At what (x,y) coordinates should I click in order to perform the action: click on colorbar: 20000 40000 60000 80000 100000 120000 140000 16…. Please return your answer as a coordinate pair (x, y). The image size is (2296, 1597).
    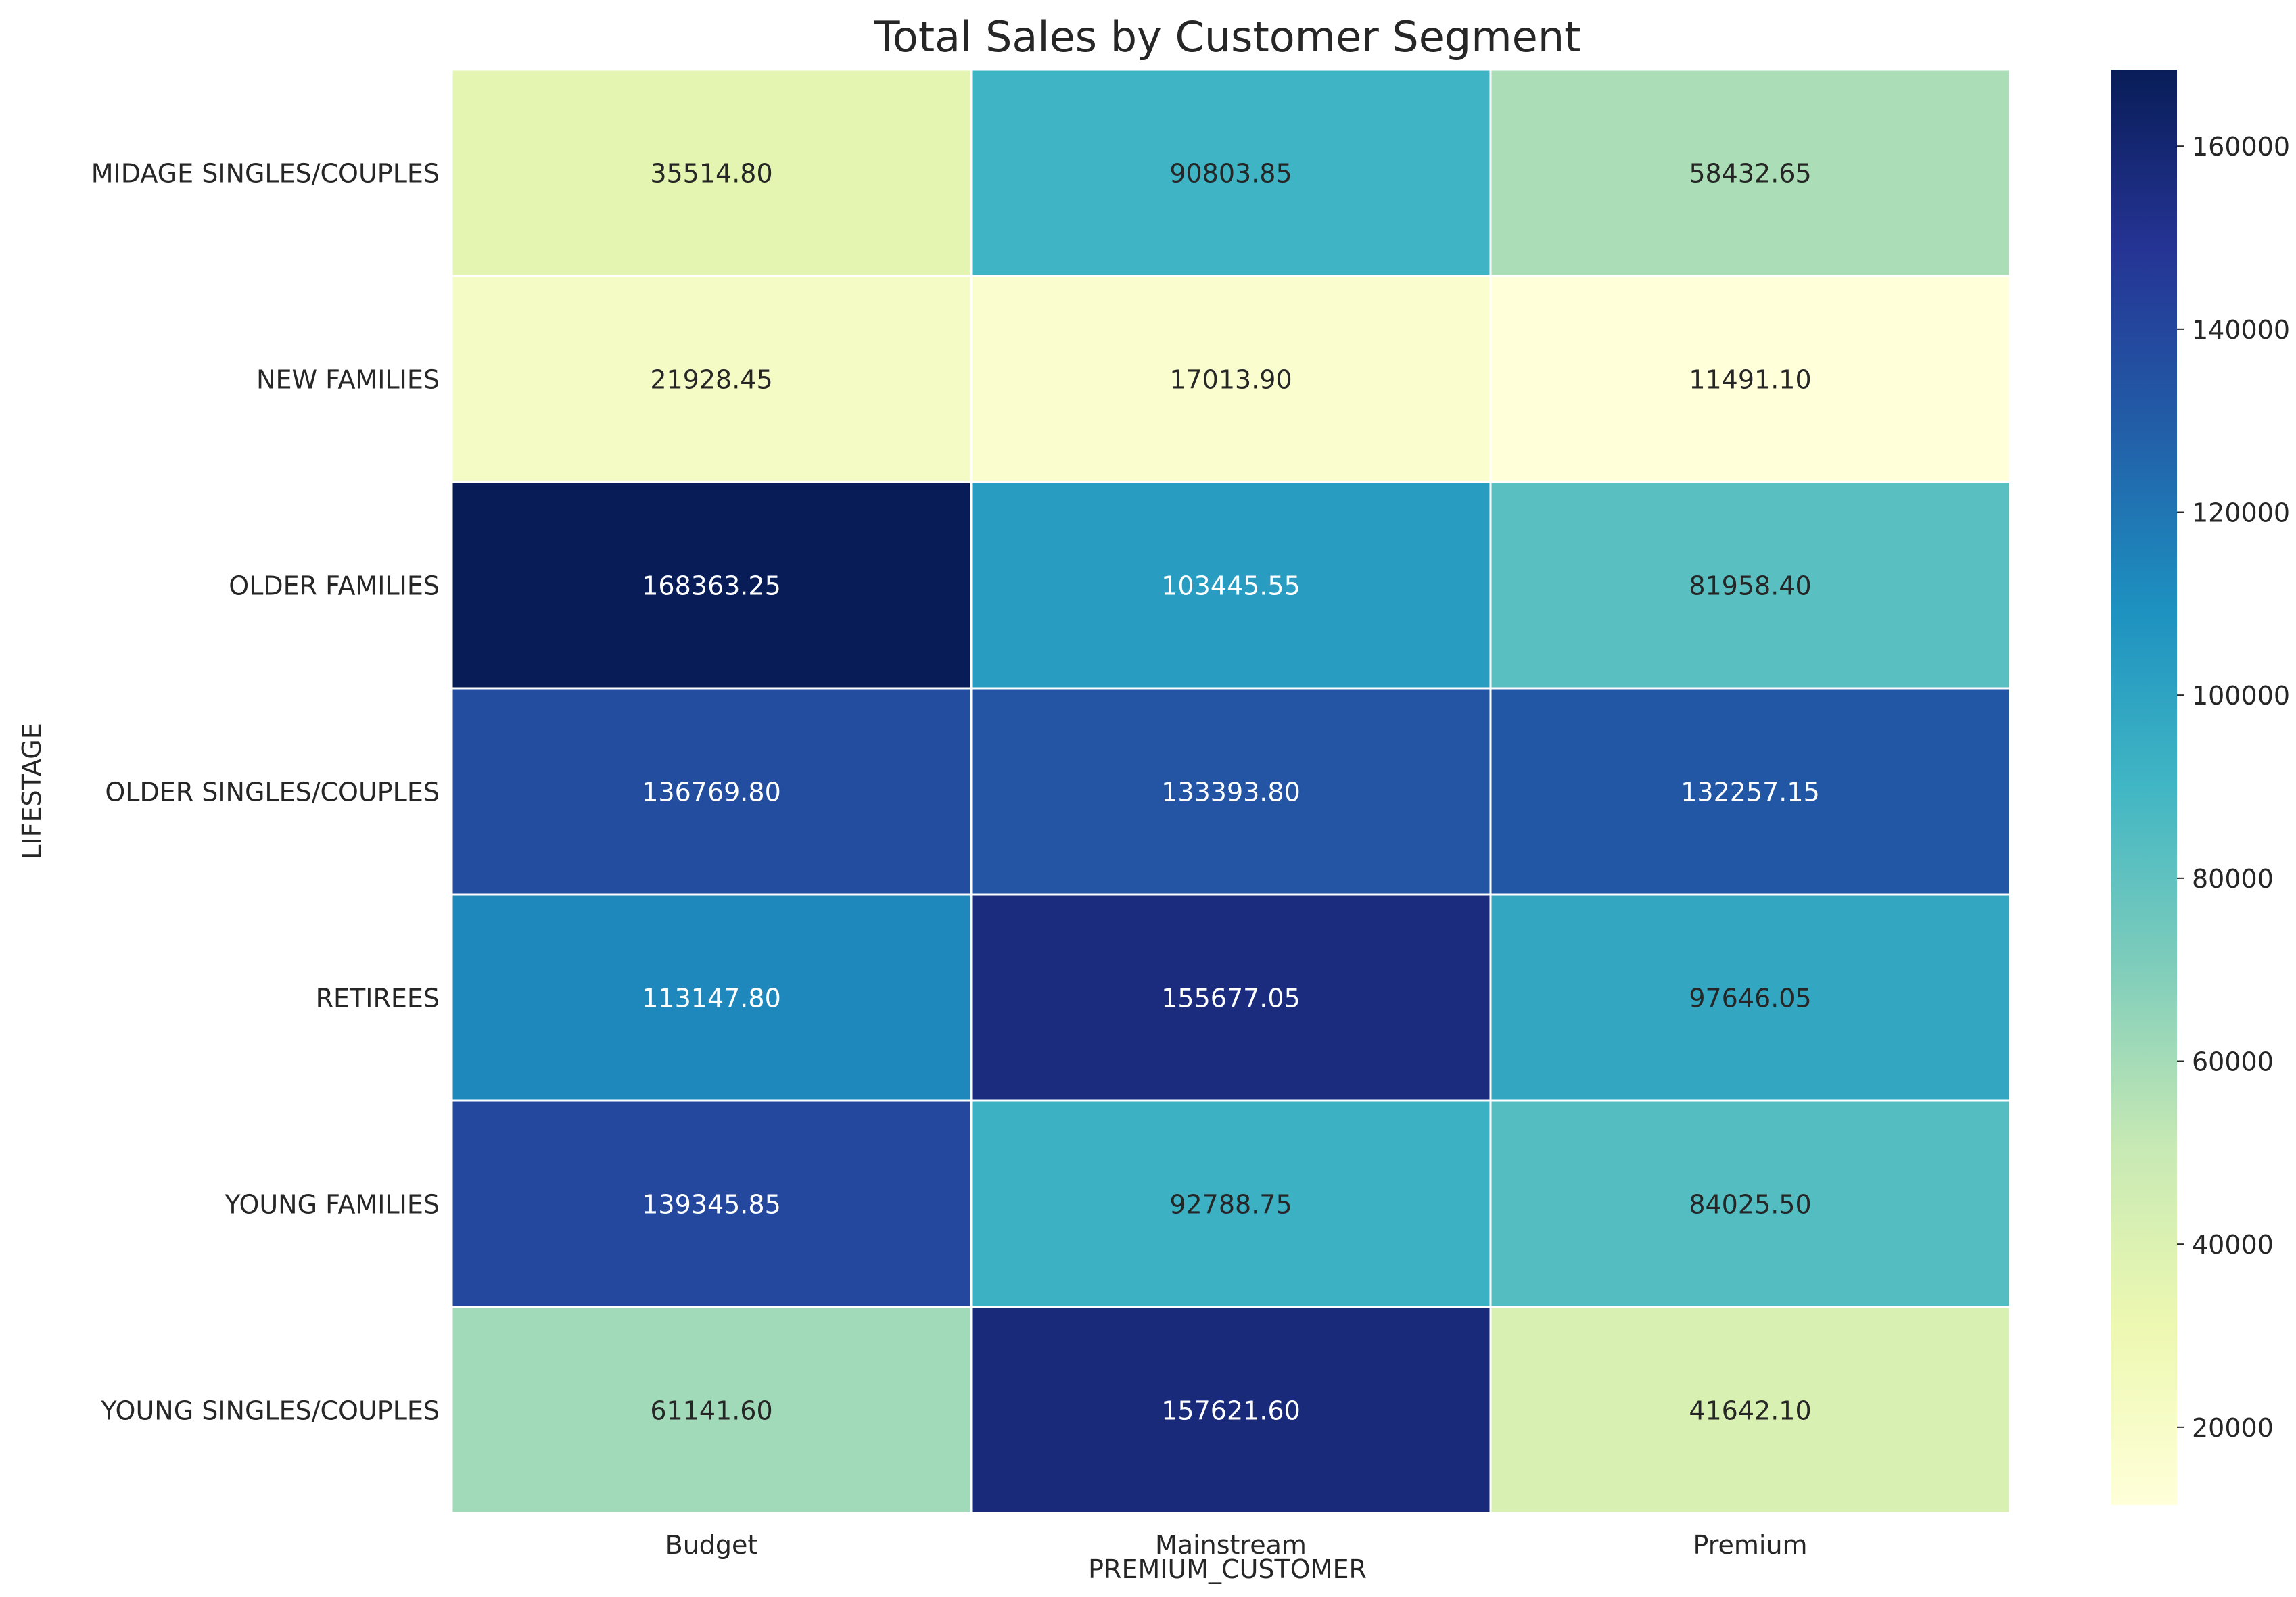
    Looking at the image, I should click on (2200, 787).